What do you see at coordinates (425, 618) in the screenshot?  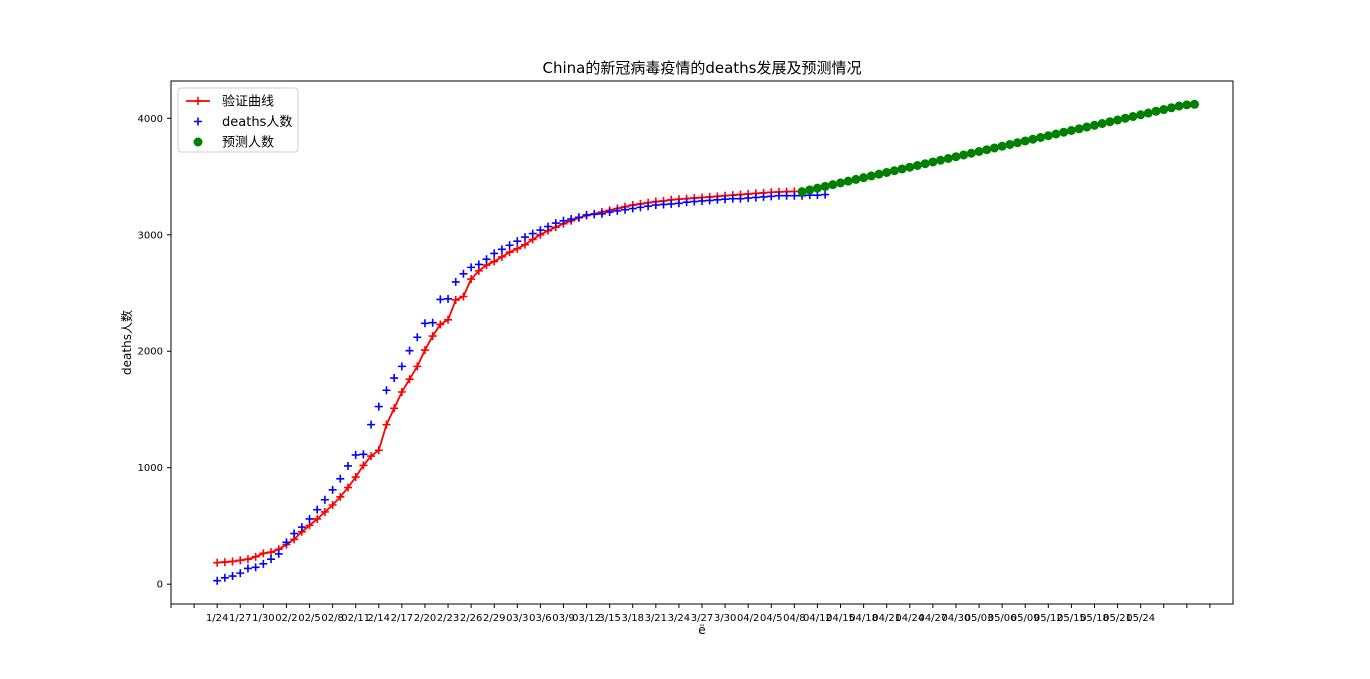 I see `x-tick-label: 2/20` at bounding box center [425, 618].